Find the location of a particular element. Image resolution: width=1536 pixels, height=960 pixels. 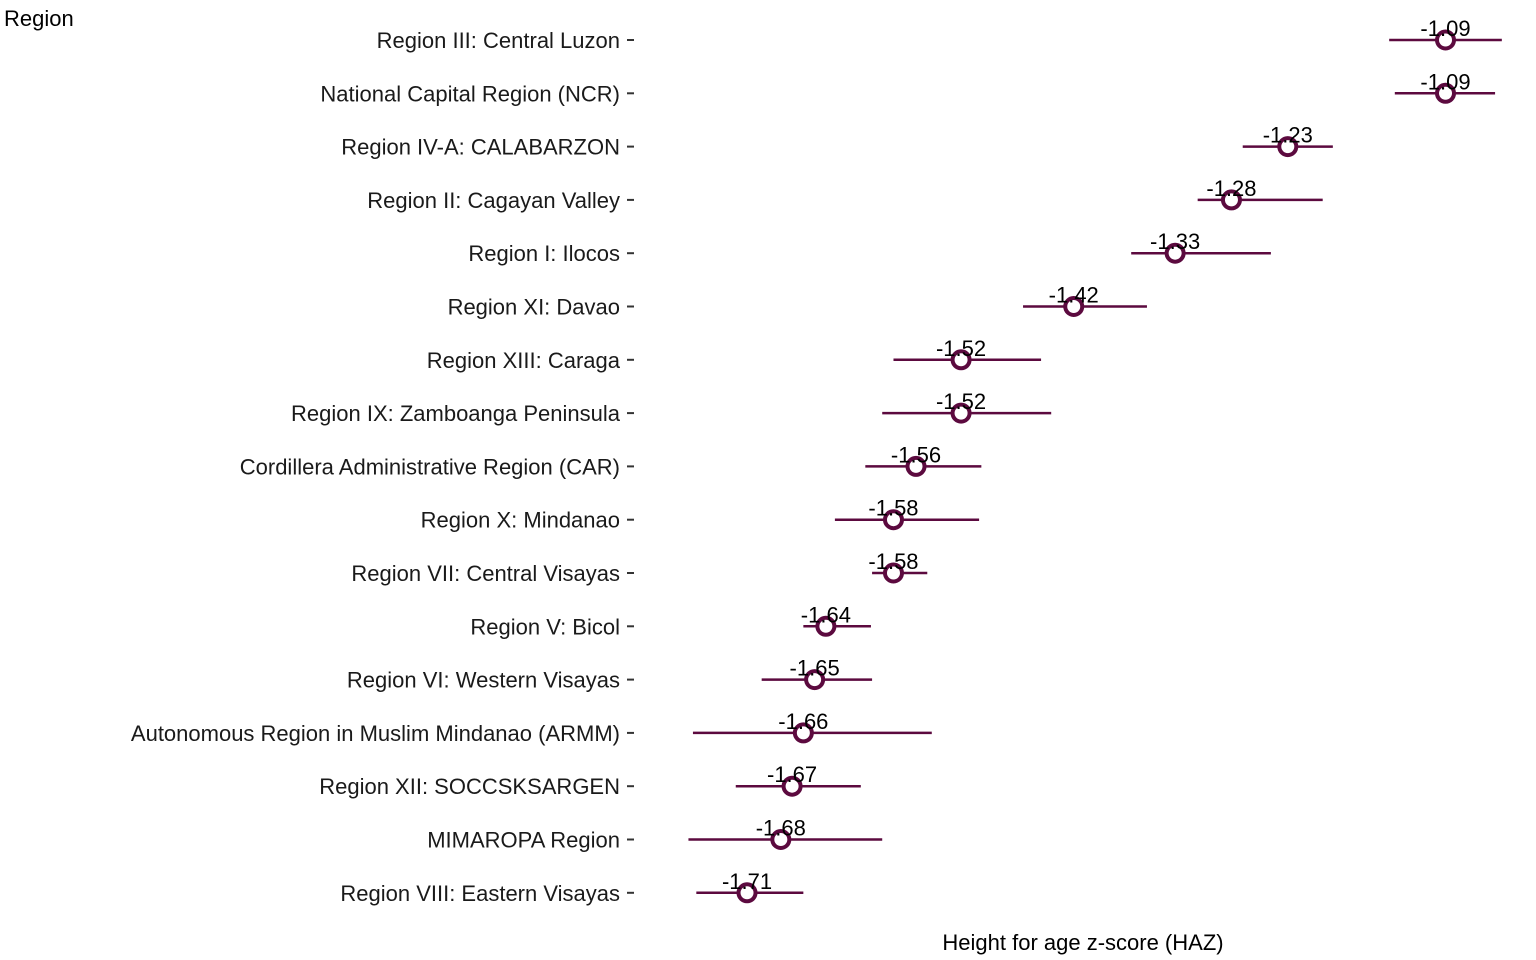

x-axis-title: Height for age z-score (HAZ) is located at coordinates (1082, 942).